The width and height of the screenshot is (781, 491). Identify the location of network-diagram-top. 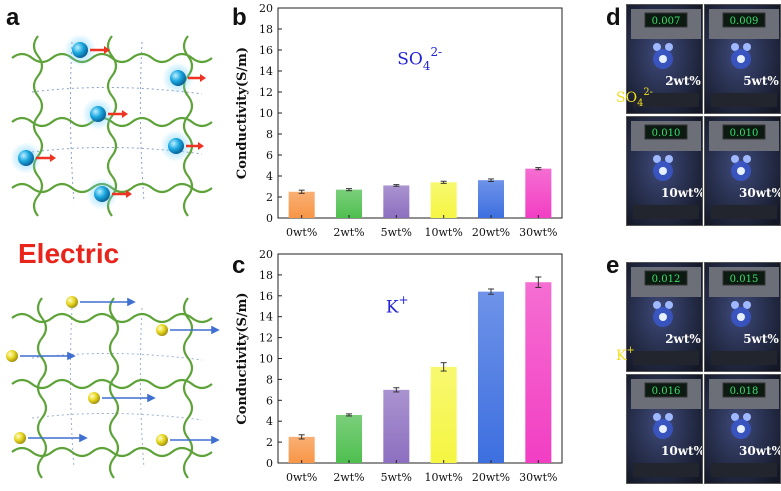
(111, 125).